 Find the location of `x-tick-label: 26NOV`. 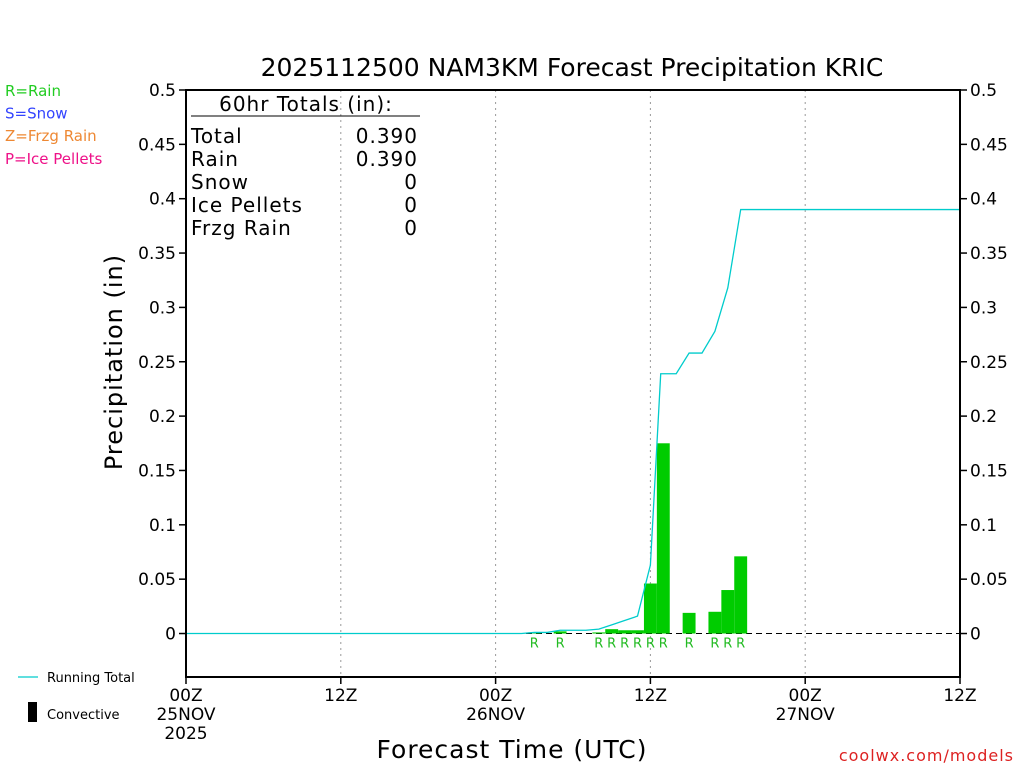

x-tick-label: 26NOV is located at coordinates (495, 715).